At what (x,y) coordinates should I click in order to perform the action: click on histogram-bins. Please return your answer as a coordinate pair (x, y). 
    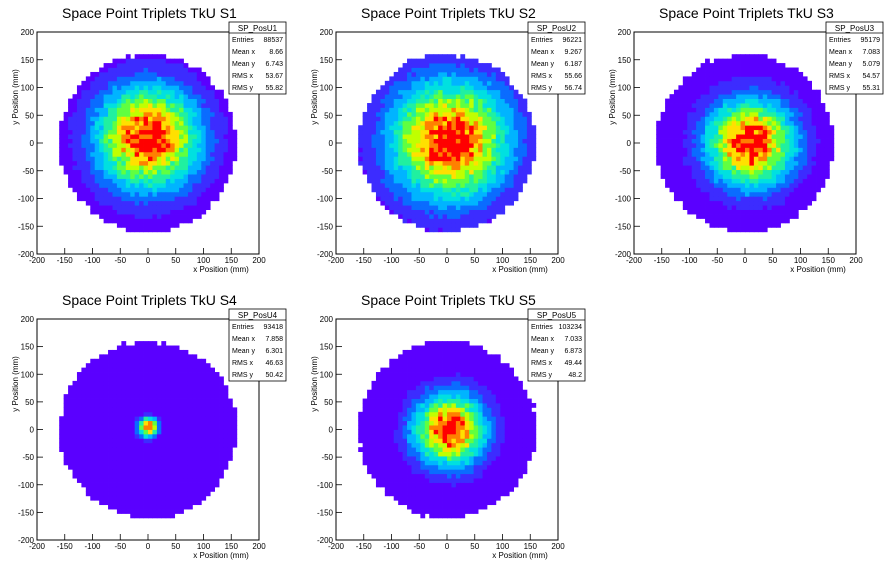
    Looking at the image, I should click on (148, 143).